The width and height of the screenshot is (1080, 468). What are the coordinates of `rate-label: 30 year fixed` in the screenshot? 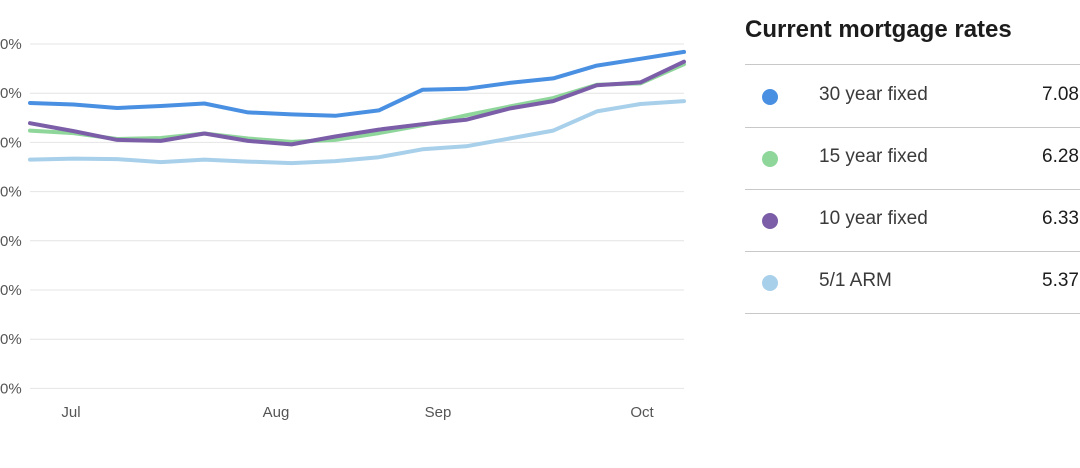 It's located at (873, 94).